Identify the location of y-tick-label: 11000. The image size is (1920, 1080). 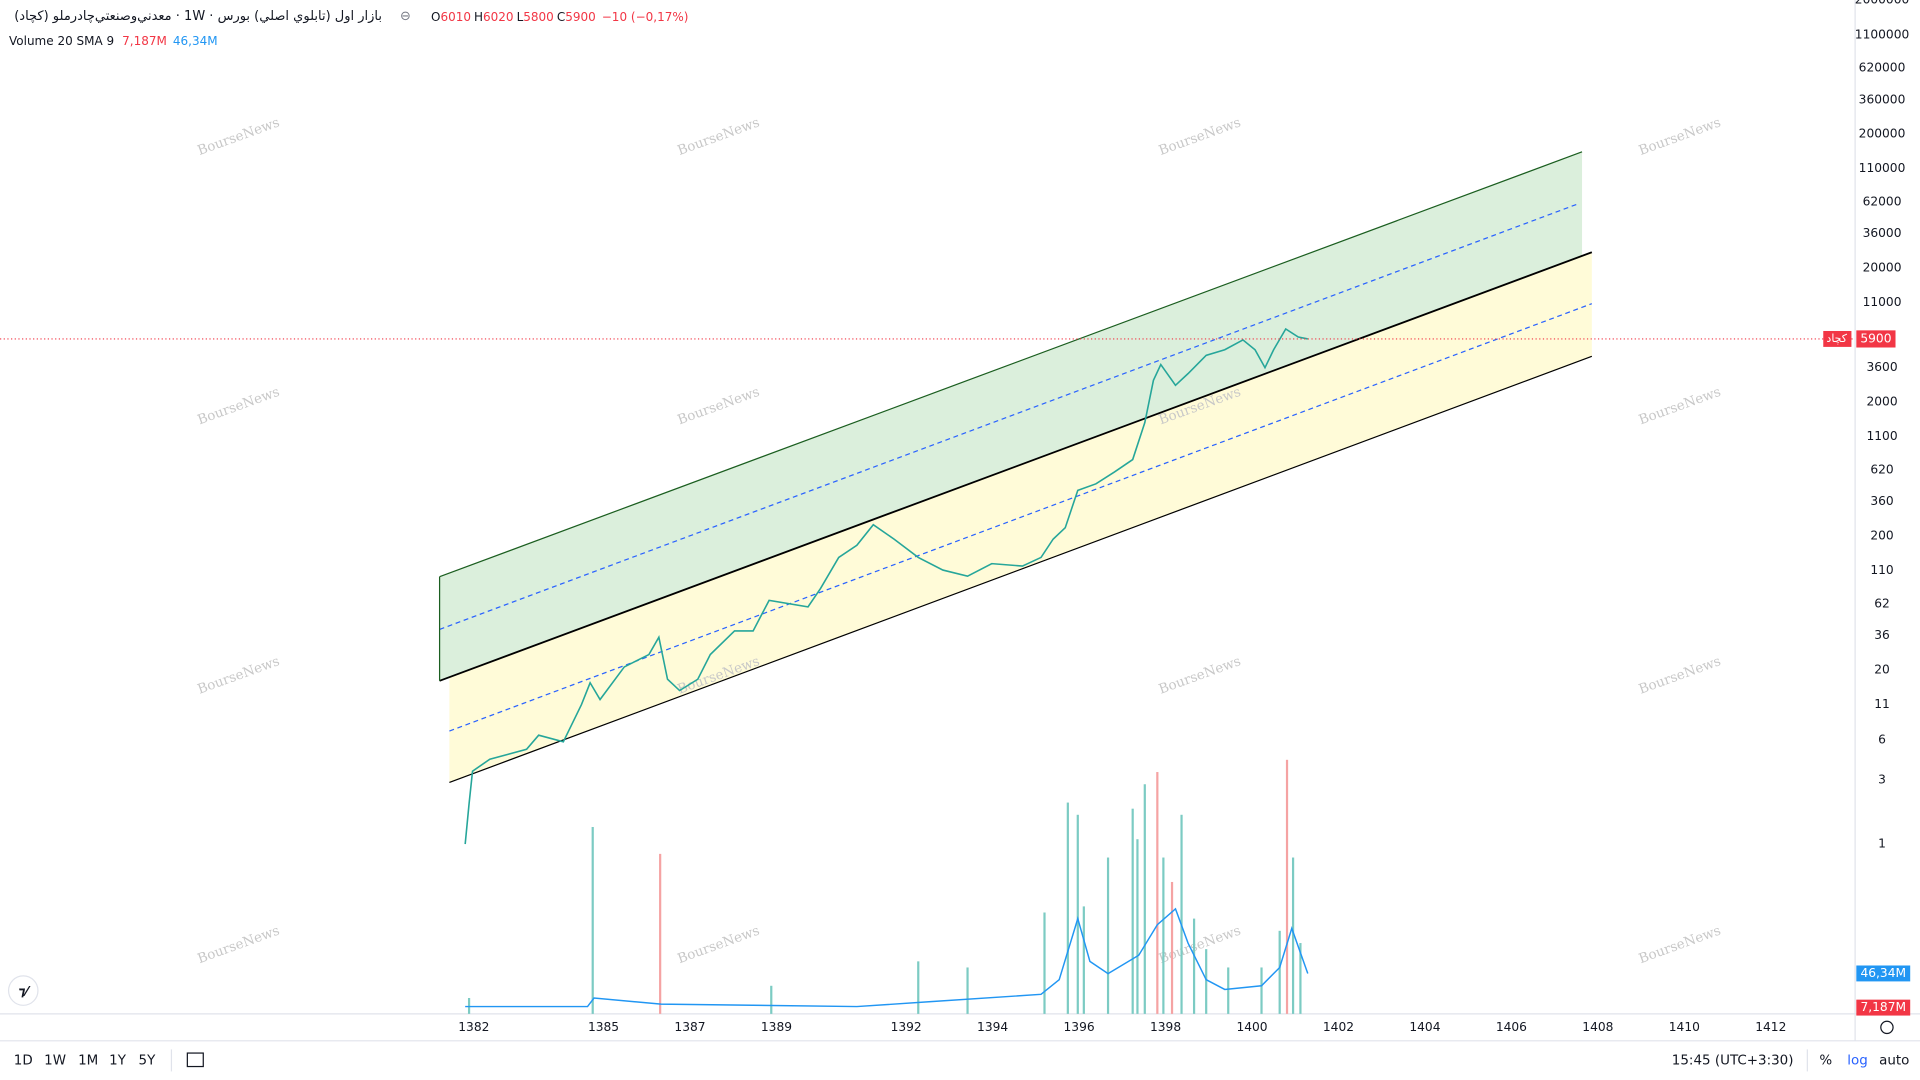
(1882, 302).